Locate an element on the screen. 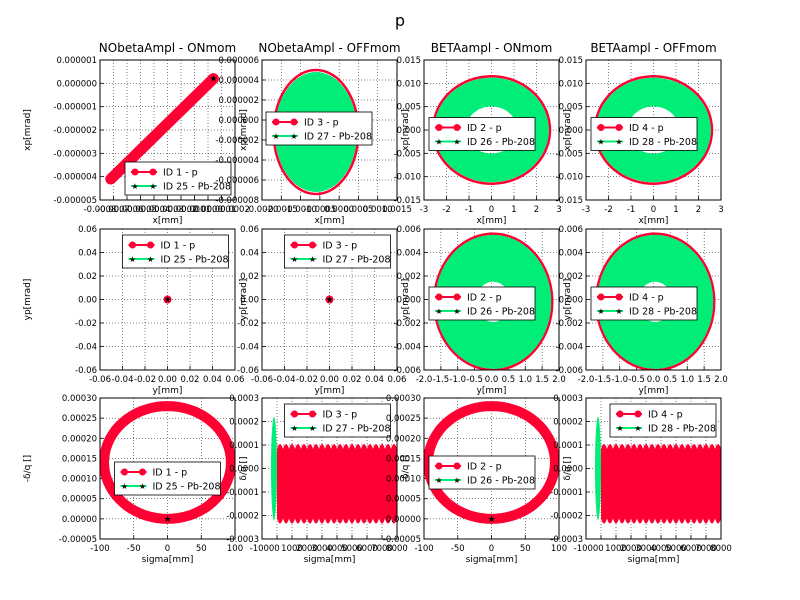 This screenshot has height=600, width=800. x-tick-label: 0.04 is located at coordinates (374, 380).